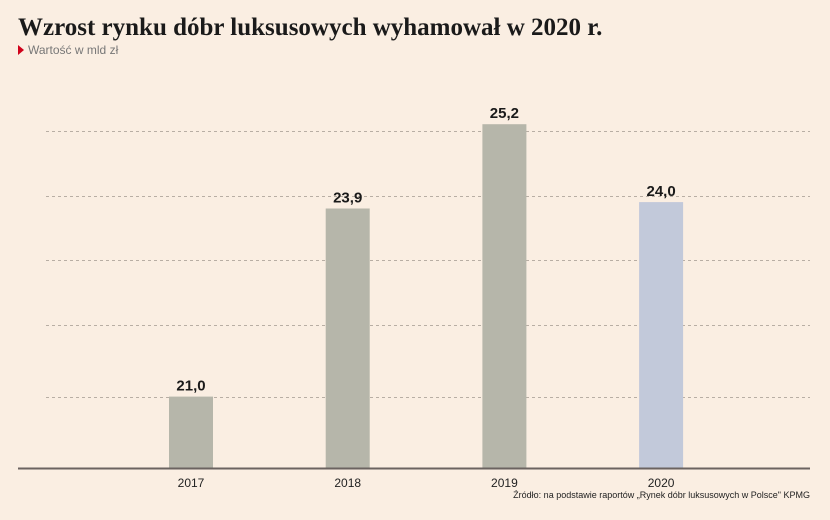  What do you see at coordinates (504, 296) in the screenshot?
I see `bar-2019` at bounding box center [504, 296].